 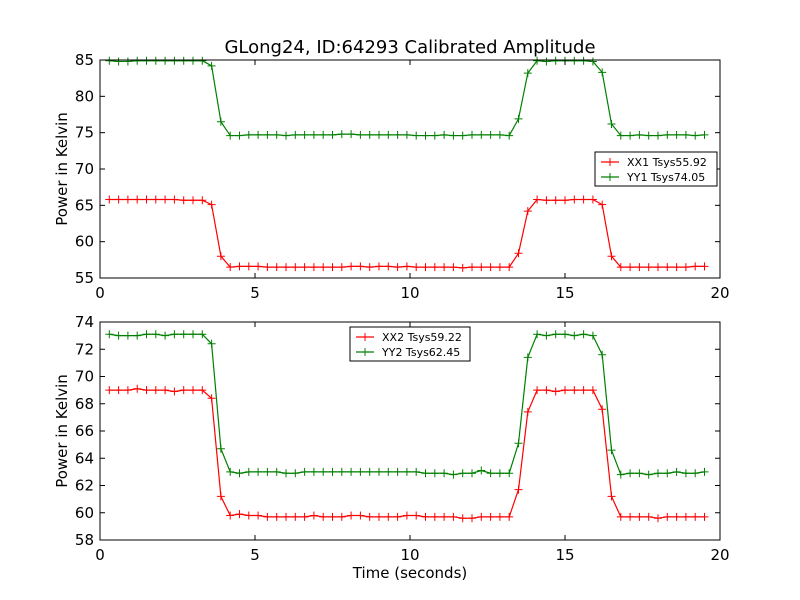 I want to click on bottom-y-tick-label: 72, so click(x=84, y=349).